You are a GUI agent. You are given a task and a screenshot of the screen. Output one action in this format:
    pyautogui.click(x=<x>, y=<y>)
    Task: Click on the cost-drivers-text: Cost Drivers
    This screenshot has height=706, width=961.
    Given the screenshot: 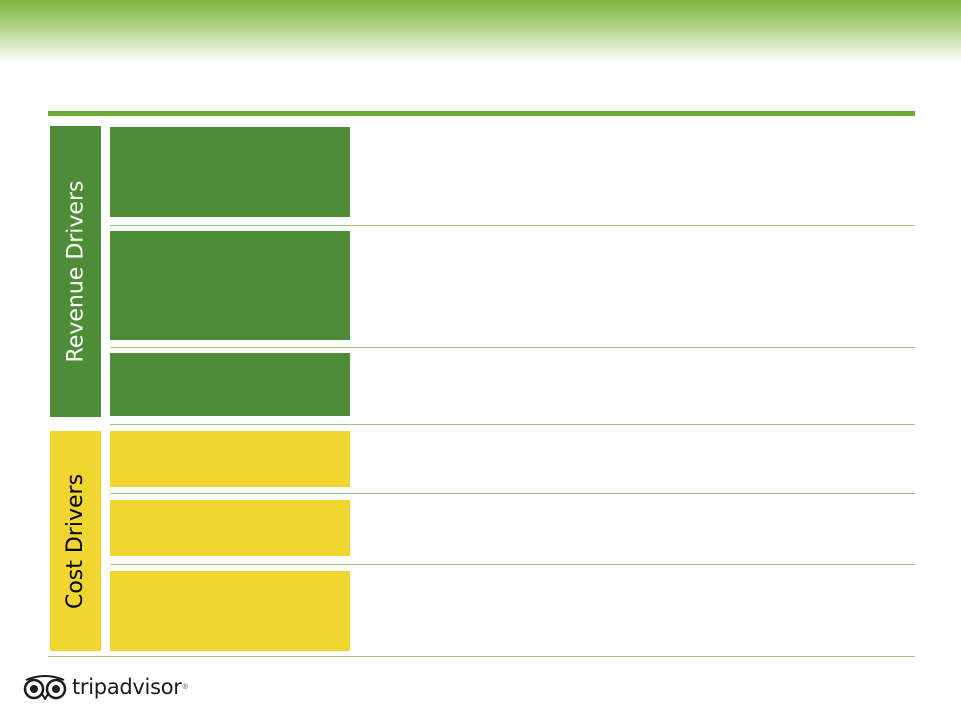 What is the action you would take?
    pyautogui.click(x=75, y=541)
    